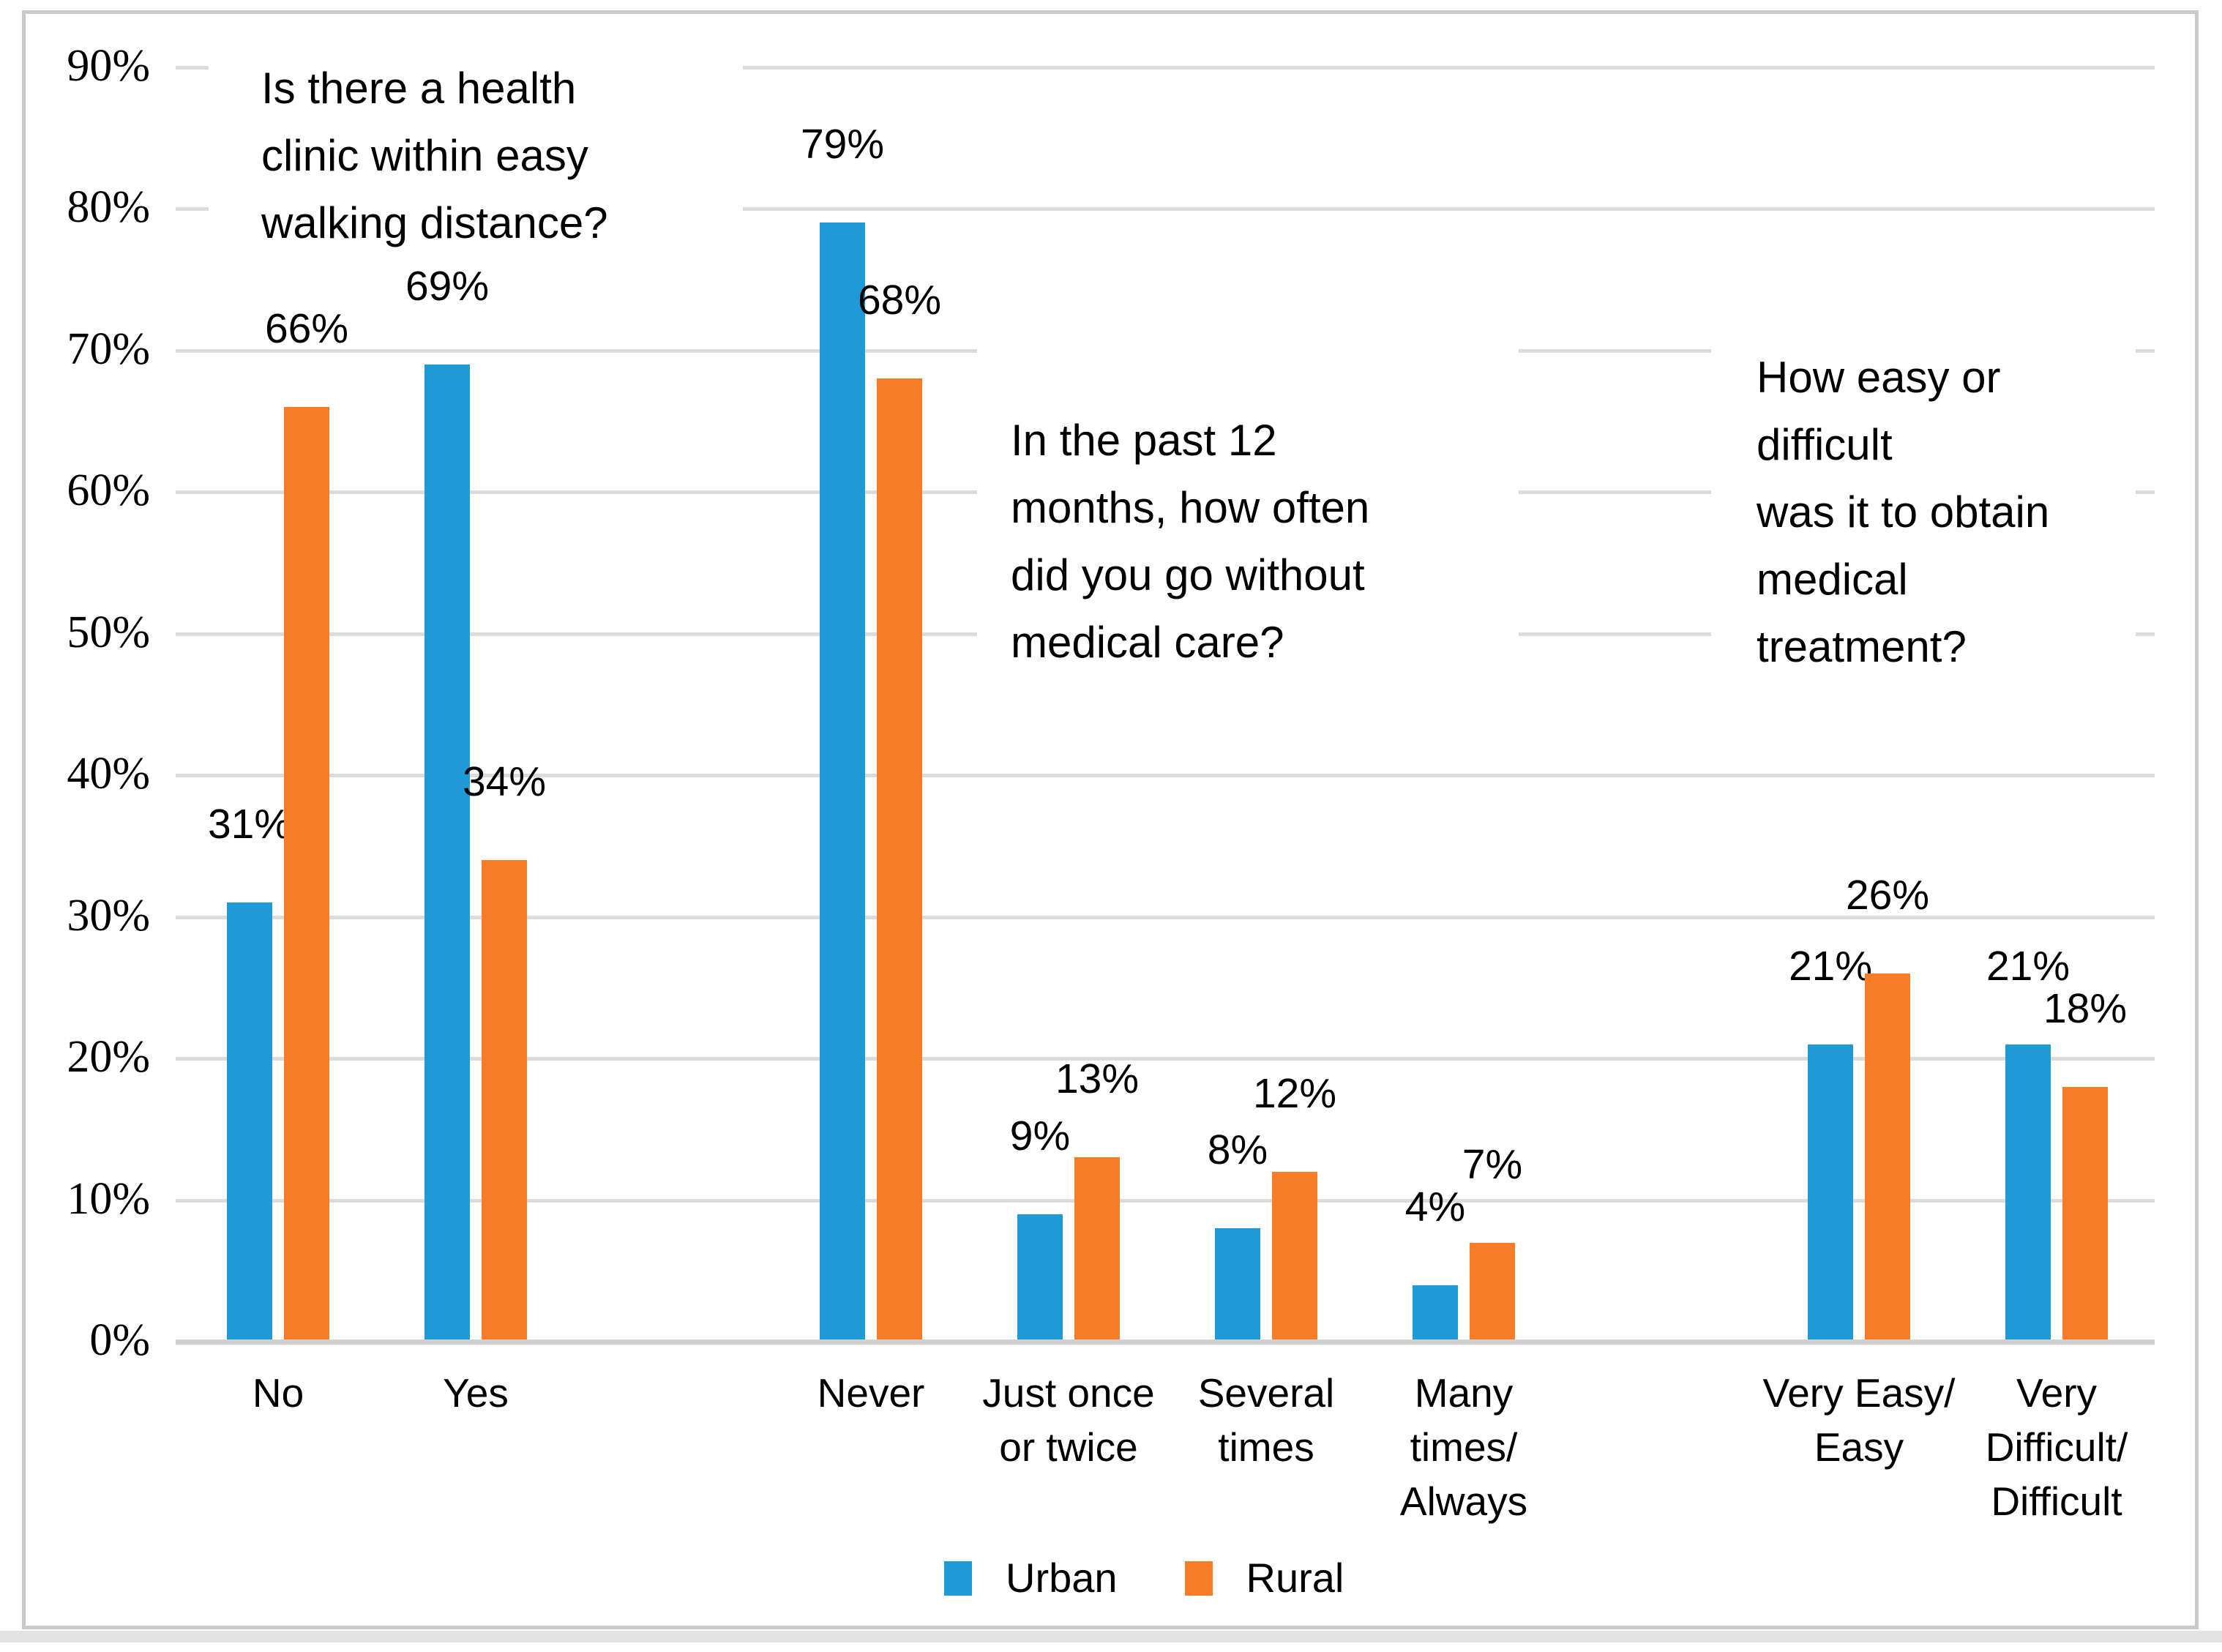 This screenshot has width=2222, height=1652. Describe the element at coordinates (900, 300) in the screenshot. I see `bar-value-label: 68%` at that location.